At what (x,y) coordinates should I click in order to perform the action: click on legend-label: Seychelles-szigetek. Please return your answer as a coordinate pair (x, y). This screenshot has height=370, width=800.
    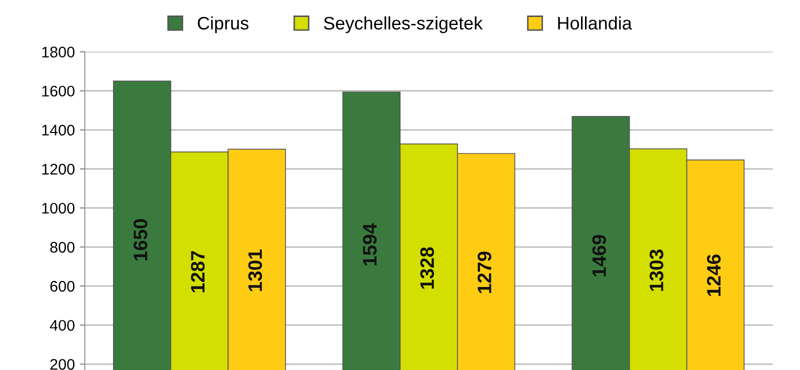
    Looking at the image, I should click on (403, 25).